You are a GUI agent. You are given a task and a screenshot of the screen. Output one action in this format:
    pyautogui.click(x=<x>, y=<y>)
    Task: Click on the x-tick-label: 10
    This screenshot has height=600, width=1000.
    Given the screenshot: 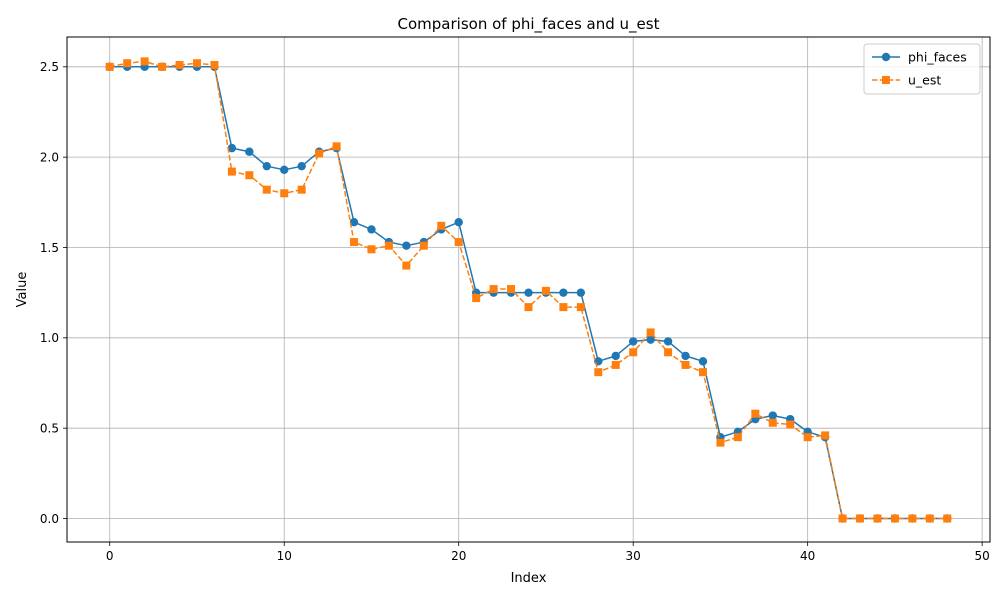 What is the action you would take?
    pyautogui.click(x=284, y=556)
    